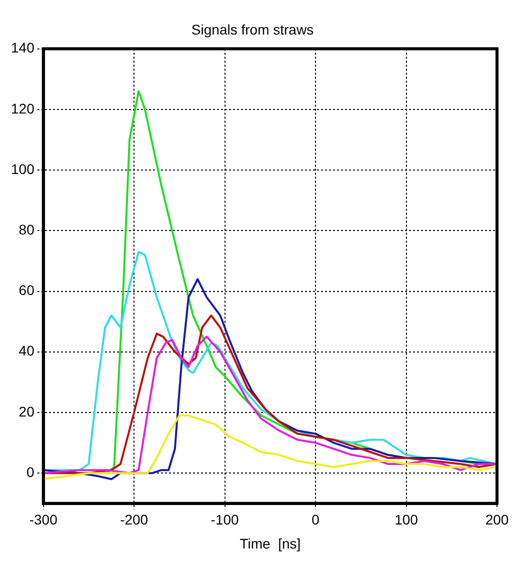  I want to click on x-tick-label: 0, so click(316, 520).